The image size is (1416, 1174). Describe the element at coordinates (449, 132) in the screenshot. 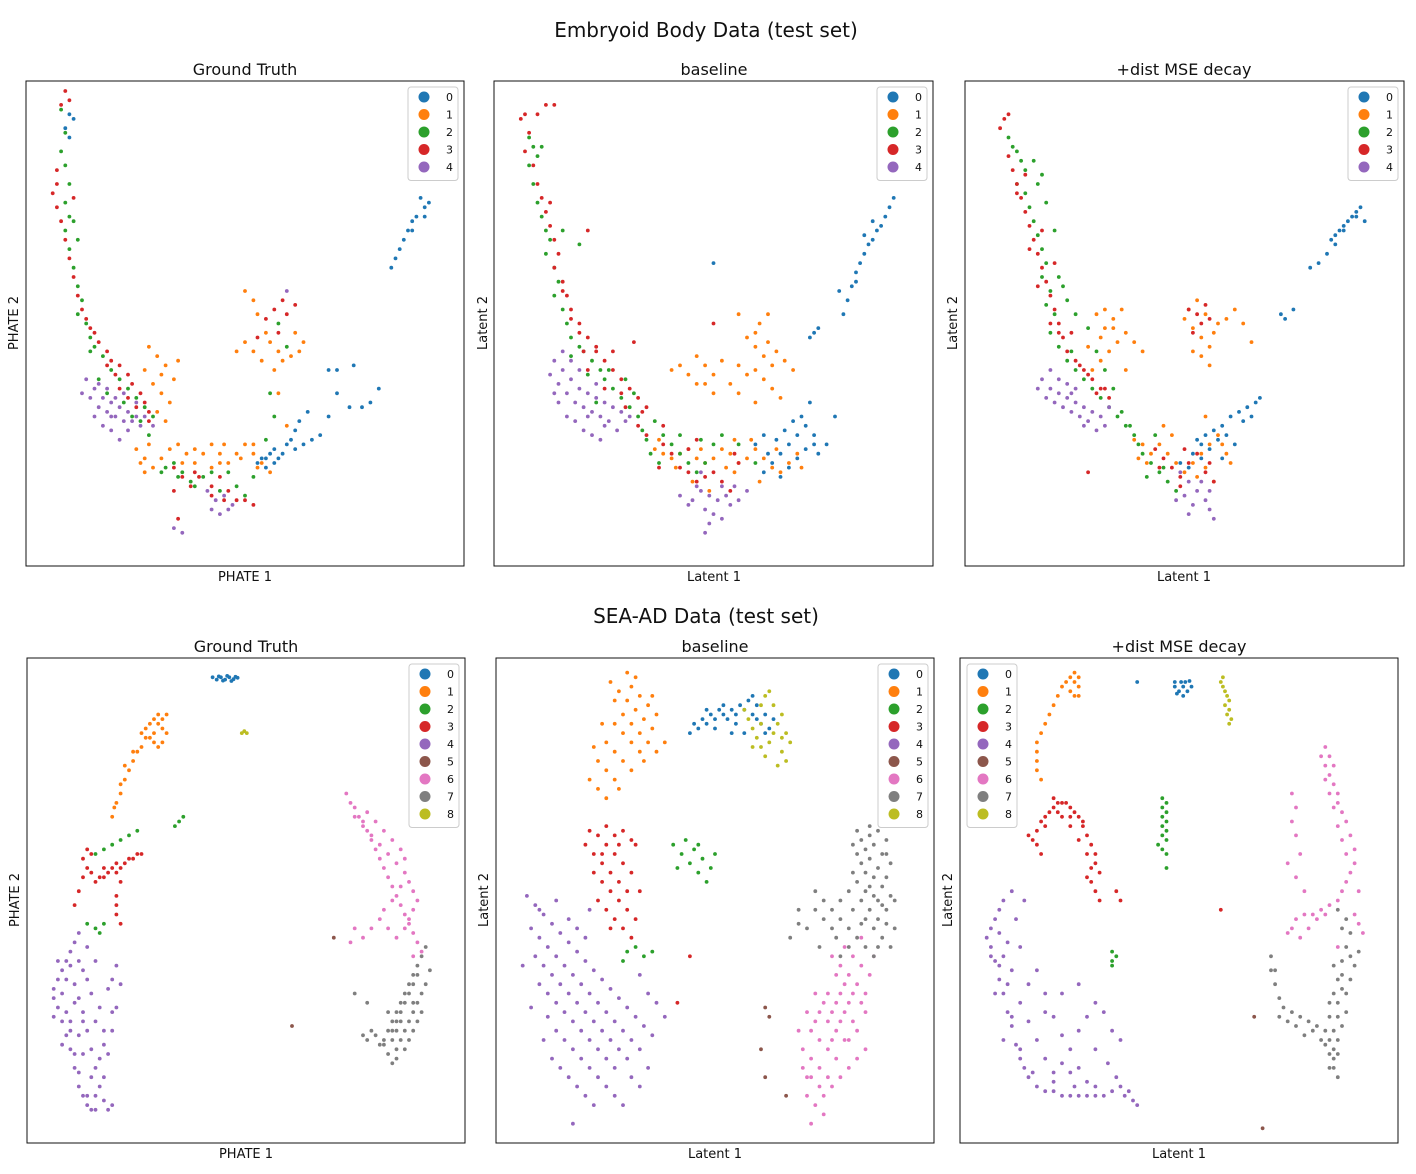

I see `legend-label-2: 2` at that location.